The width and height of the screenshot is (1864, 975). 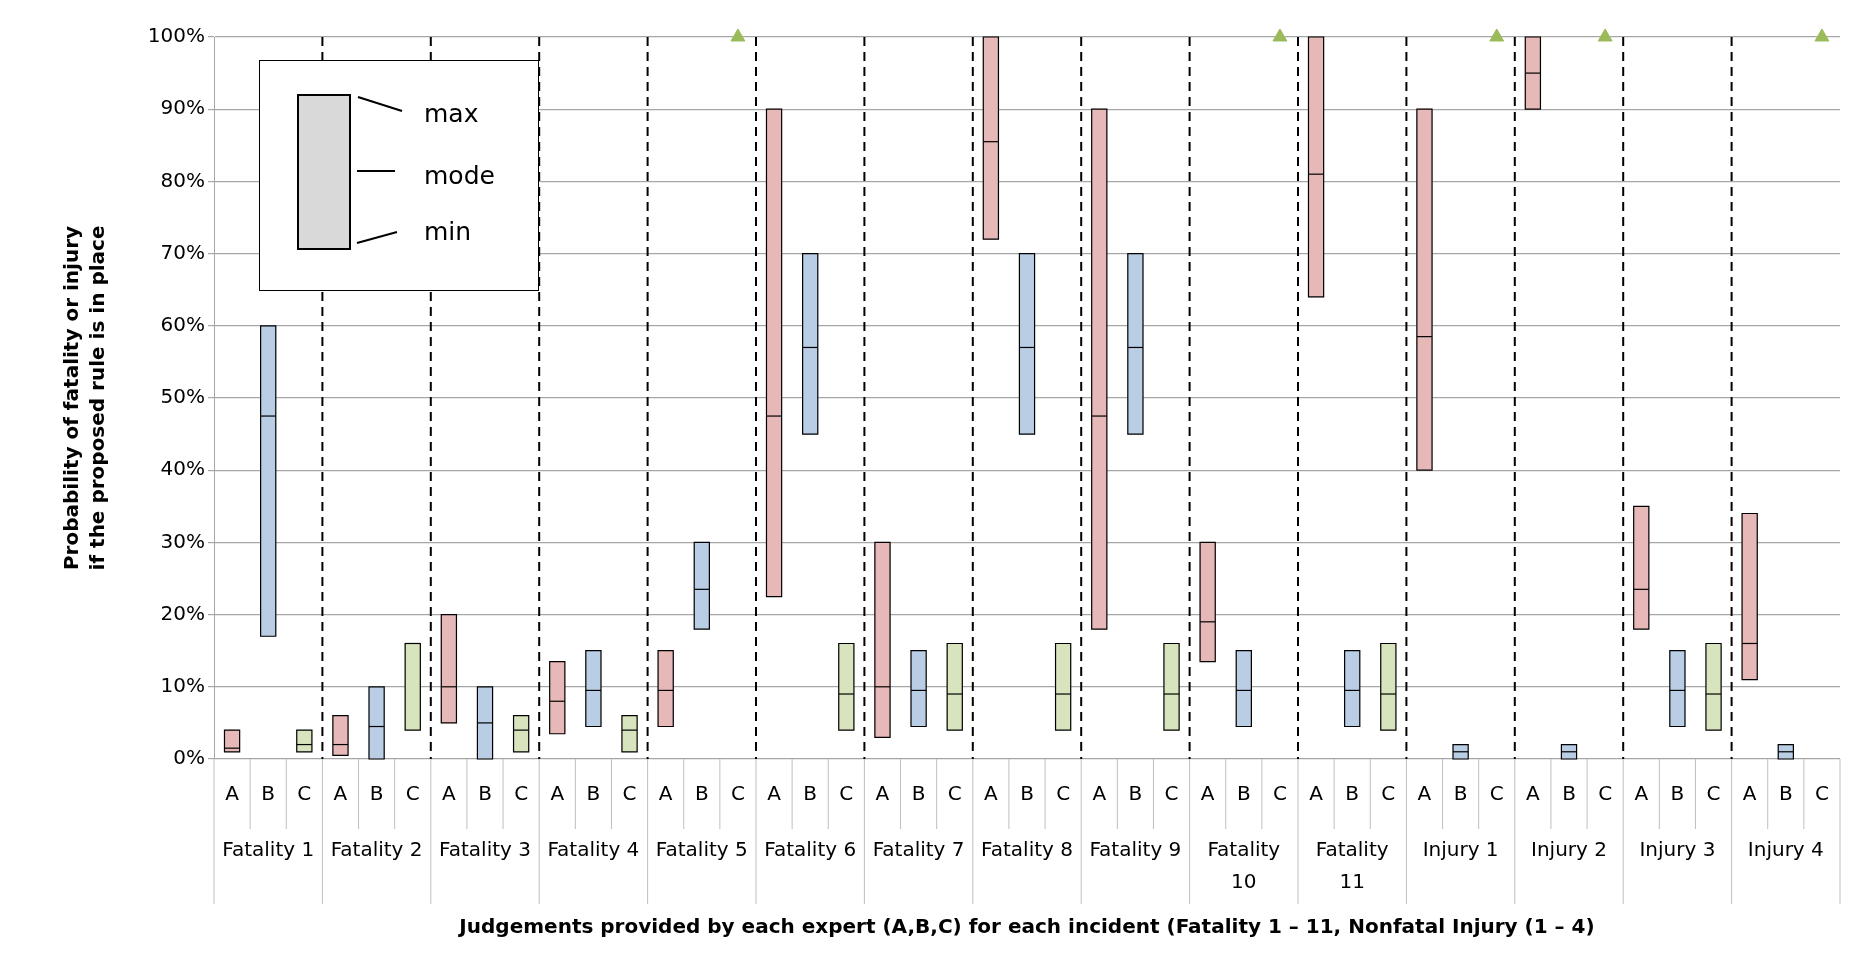 I want to click on x-tick-label: Fatality 8, so click(x=1027, y=849).